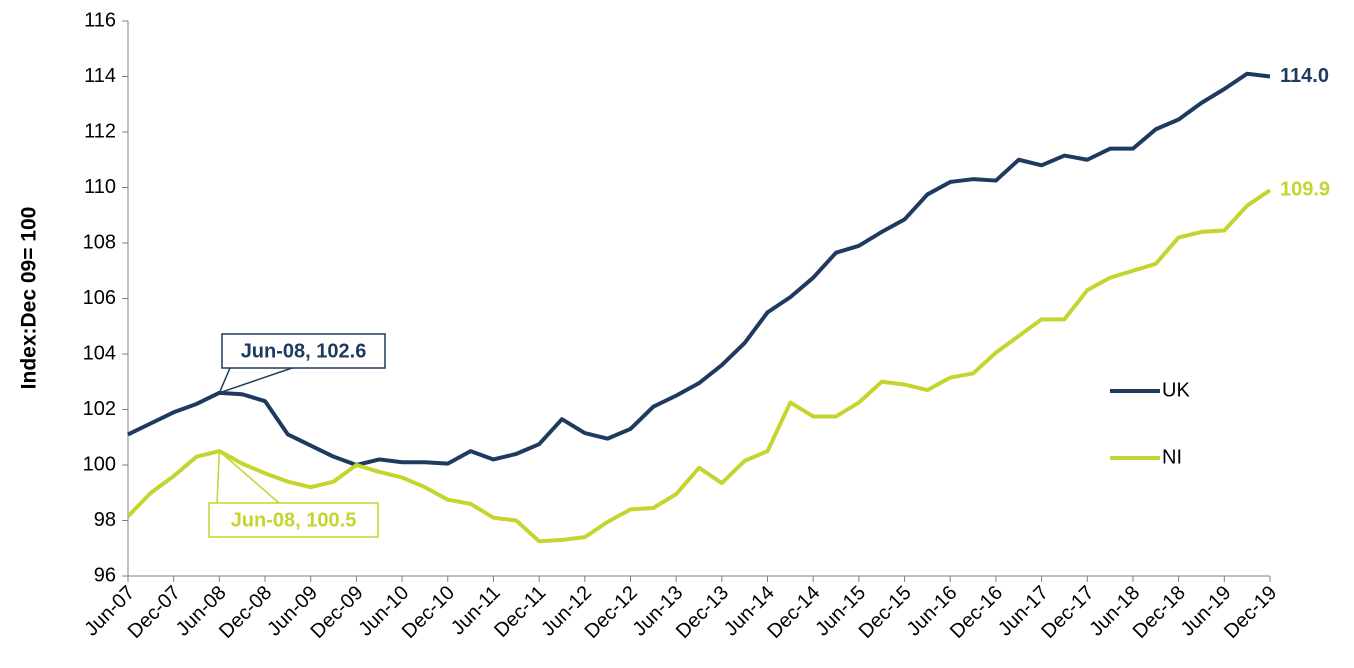 This screenshot has height=668, width=1354. What do you see at coordinates (100, 76) in the screenshot?
I see `y-tick-label: 114` at bounding box center [100, 76].